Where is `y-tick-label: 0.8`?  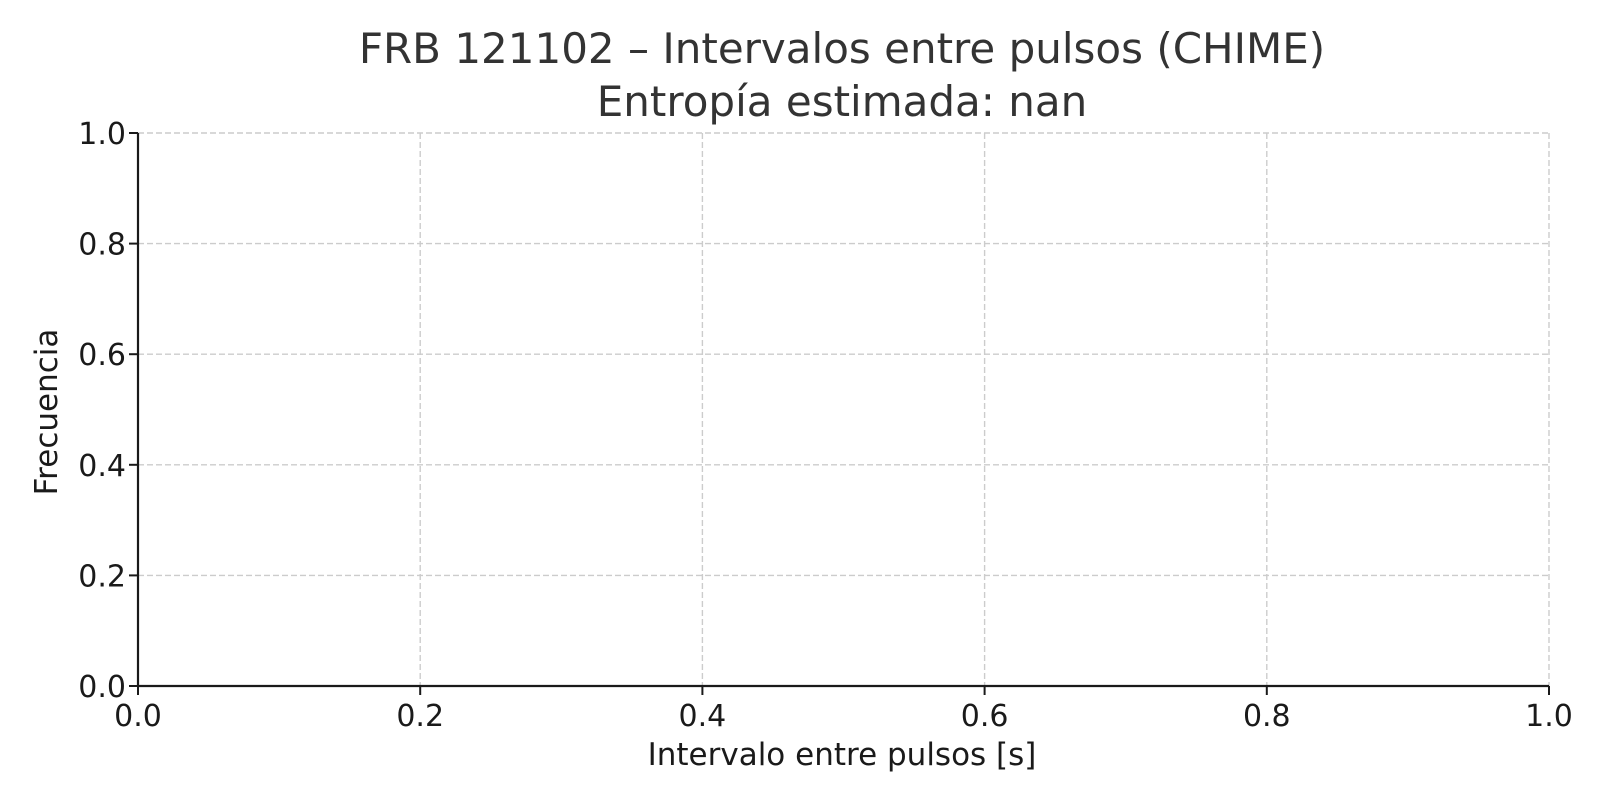 y-tick-label: 0.8 is located at coordinates (102, 245).